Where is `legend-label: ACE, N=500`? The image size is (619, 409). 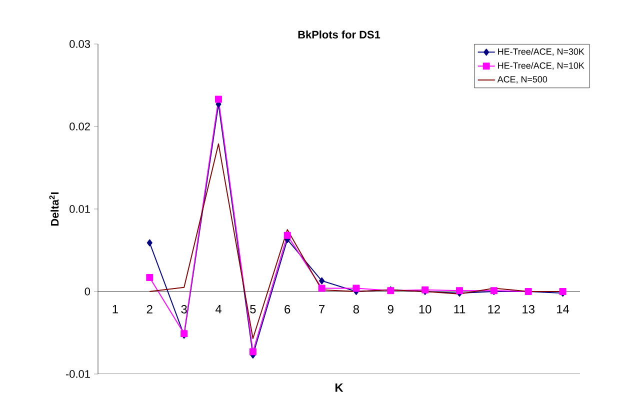 legend-label: ACE, N=500 is located at coordinates (522, 80).